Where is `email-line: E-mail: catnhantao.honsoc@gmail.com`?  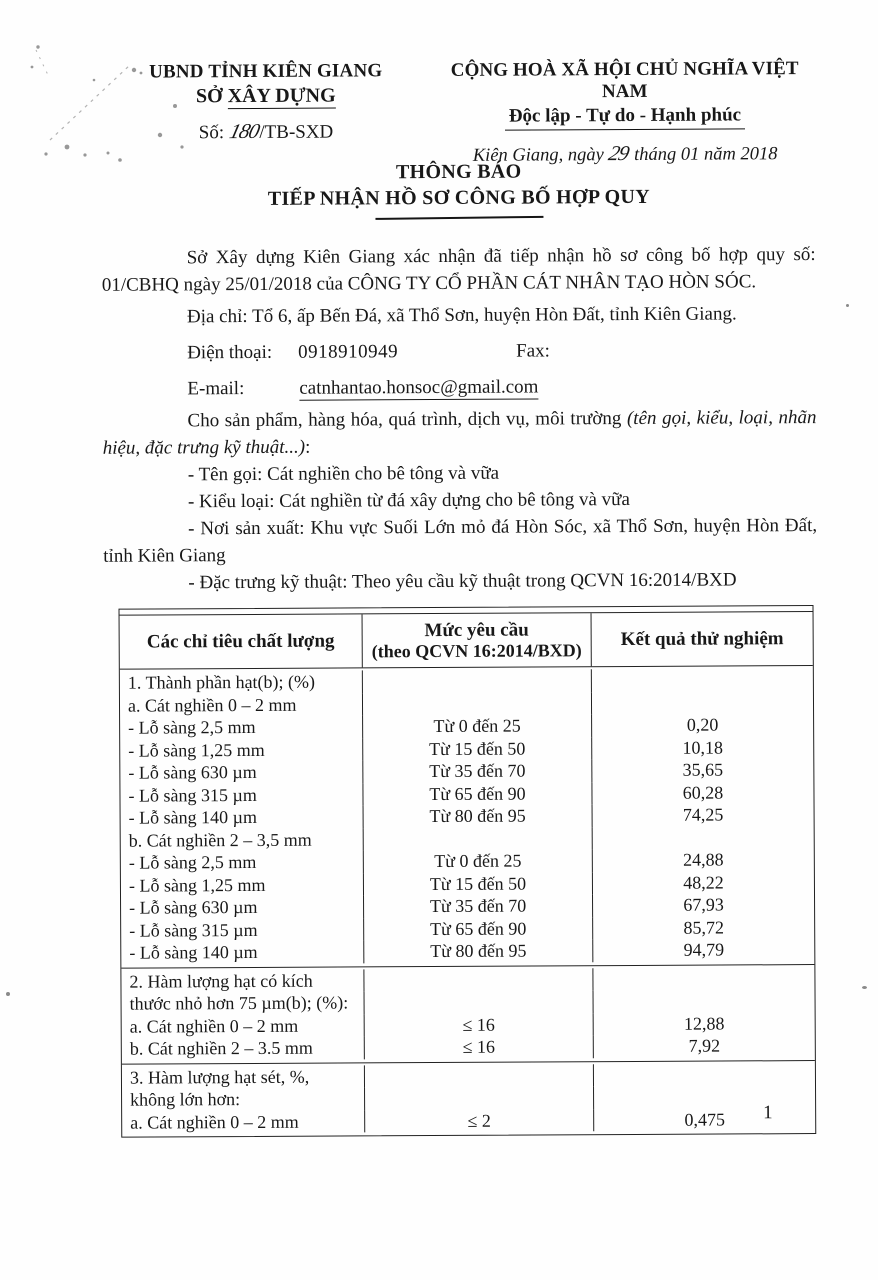 email-line: E-mail: catnhantao.honsoc@gmail.com is located at coordinates (459, 387).